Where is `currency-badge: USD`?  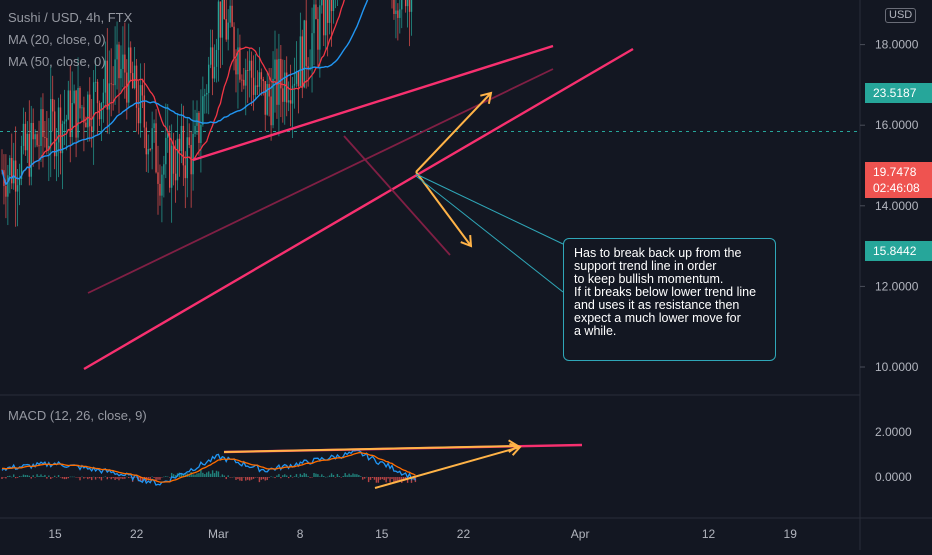 currency-badge: USD is located at coordinates (901, 15).